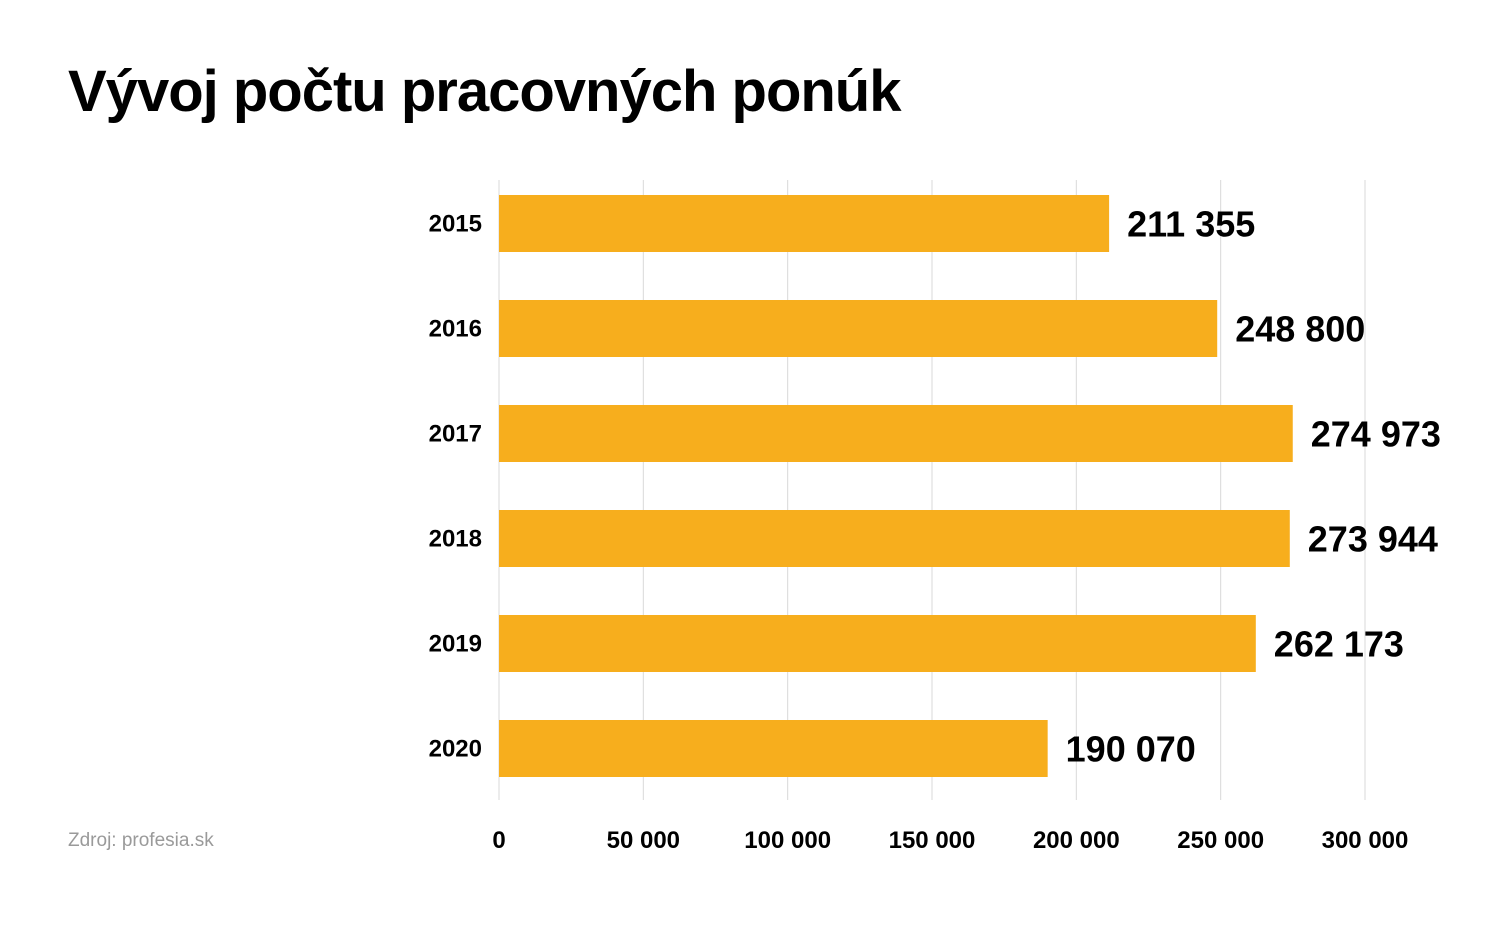  What do you see at coordinates (1373, 539) in the screenshot?
I see `data-label: 273 944` at bounding box center [1373, 539].